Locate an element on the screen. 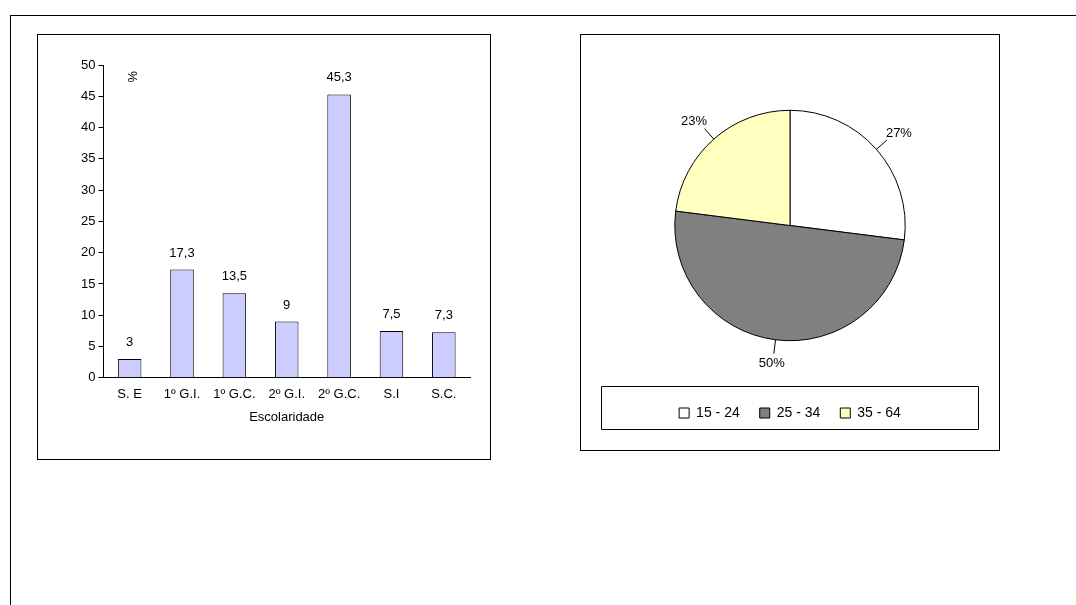 This screenshot has width=1076, height=605. y-tick-label: 20 is located at coordinates (88, 252).